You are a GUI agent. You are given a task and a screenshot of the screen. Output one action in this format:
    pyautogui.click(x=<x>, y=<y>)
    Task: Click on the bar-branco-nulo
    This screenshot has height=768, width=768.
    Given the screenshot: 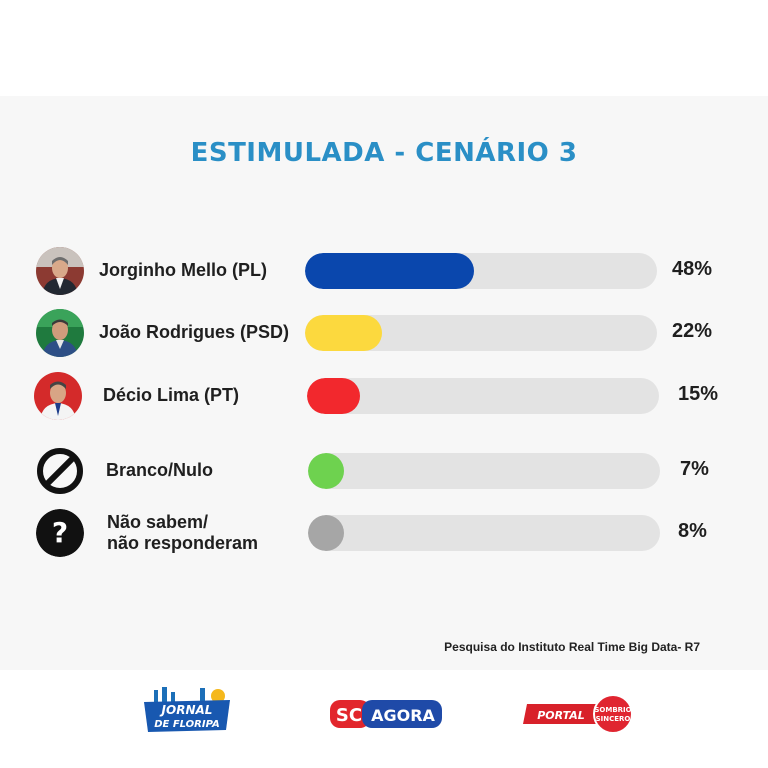 What is the action you would take?
    pyautogui.click(x=326, y=471)
    